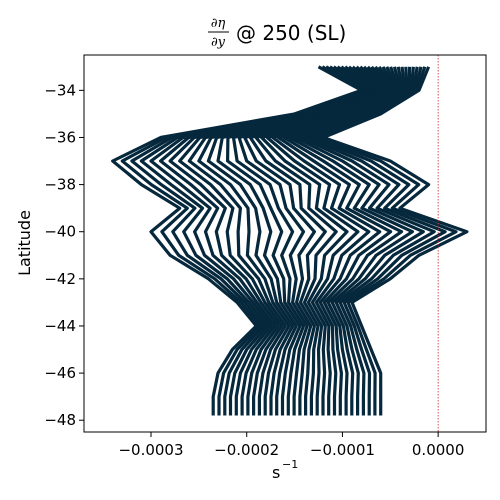 Image resolution: width=500 pixels, height=500 pixels. What do you see at coordinates (60, 185) in the screenshot?
I see `y-tick-label: −38` at bounding box center [60, 185].